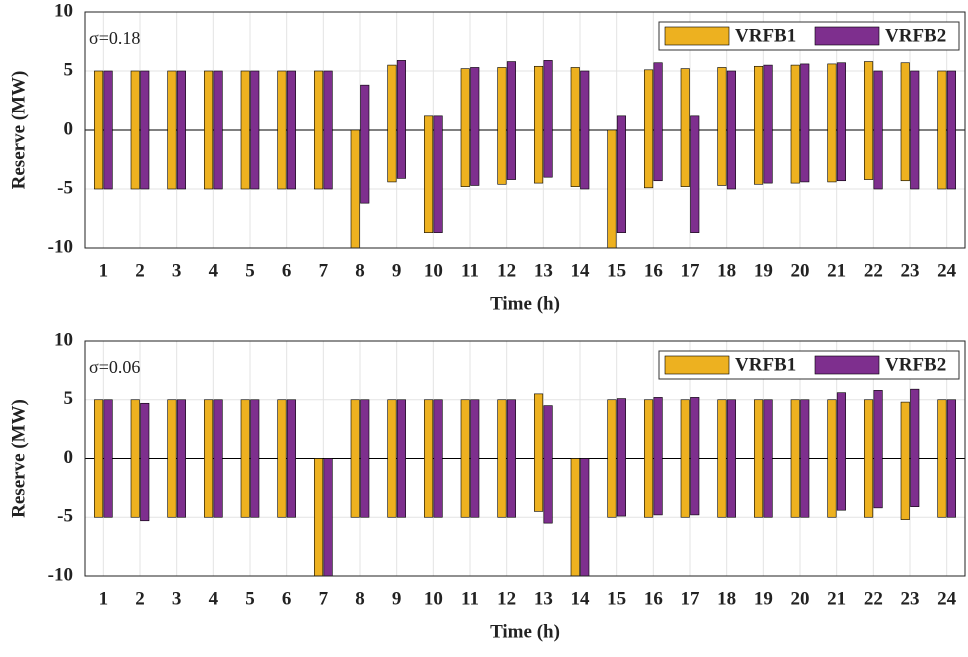 The width and height of the screenshot is (968, 657). What do you see at coordinates (470, 270) in the screenshot?
I see `x-tick-label: 11` at bounding box center [470, 270].